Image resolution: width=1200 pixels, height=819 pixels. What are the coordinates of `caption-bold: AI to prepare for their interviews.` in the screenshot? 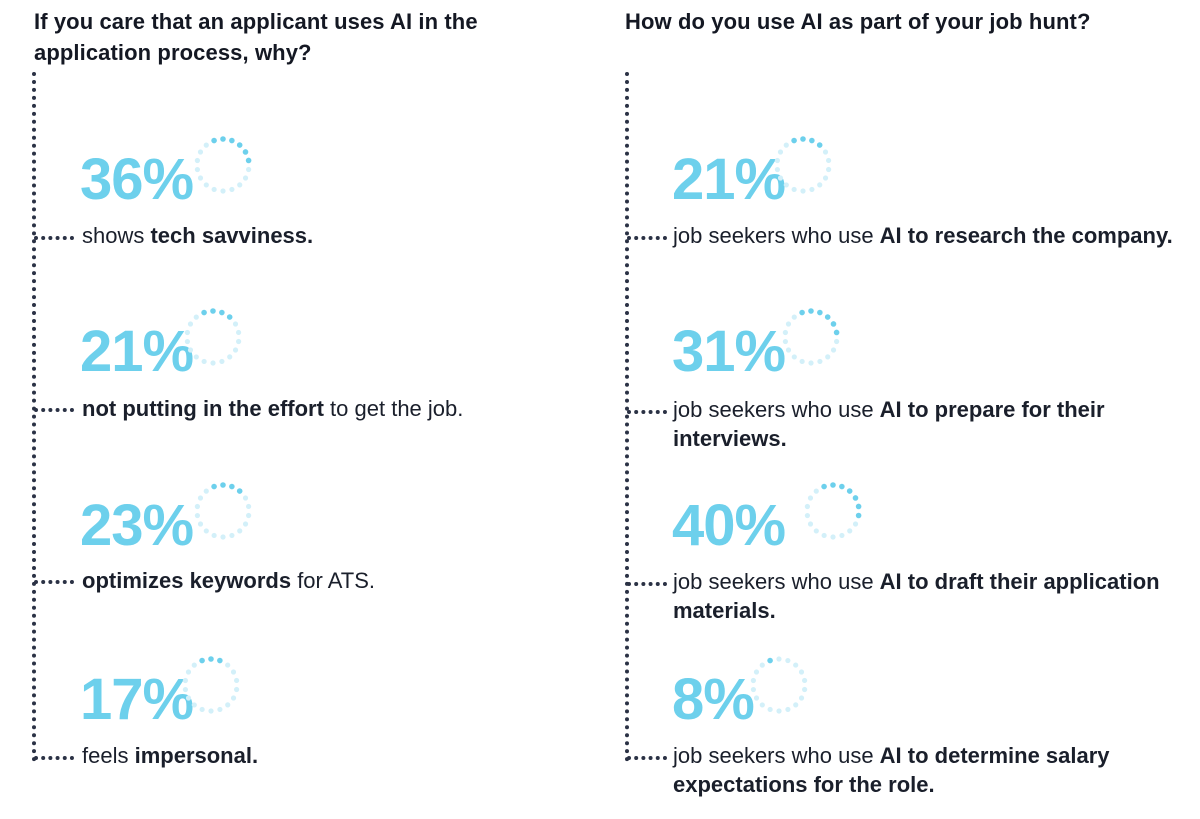 It's located at (889, 424).